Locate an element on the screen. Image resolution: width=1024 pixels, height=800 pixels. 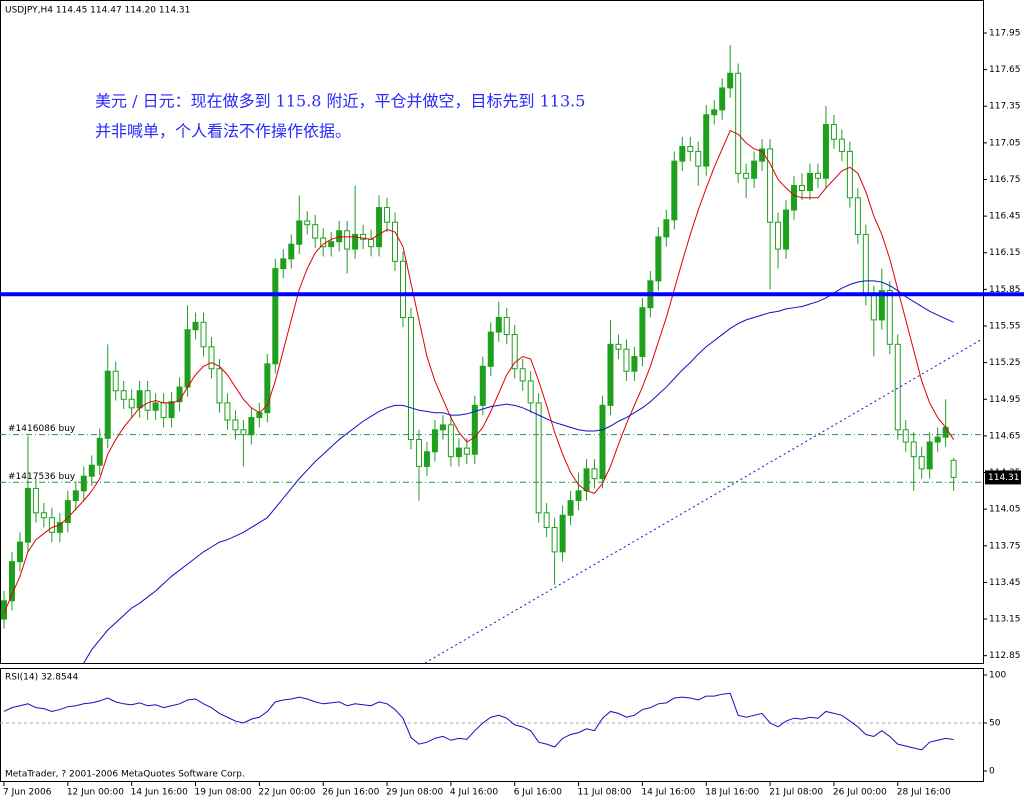
chart-title: USDJPY,H4 114.45 114.47 114.20 114.31 is located at coordinates (97, 11).